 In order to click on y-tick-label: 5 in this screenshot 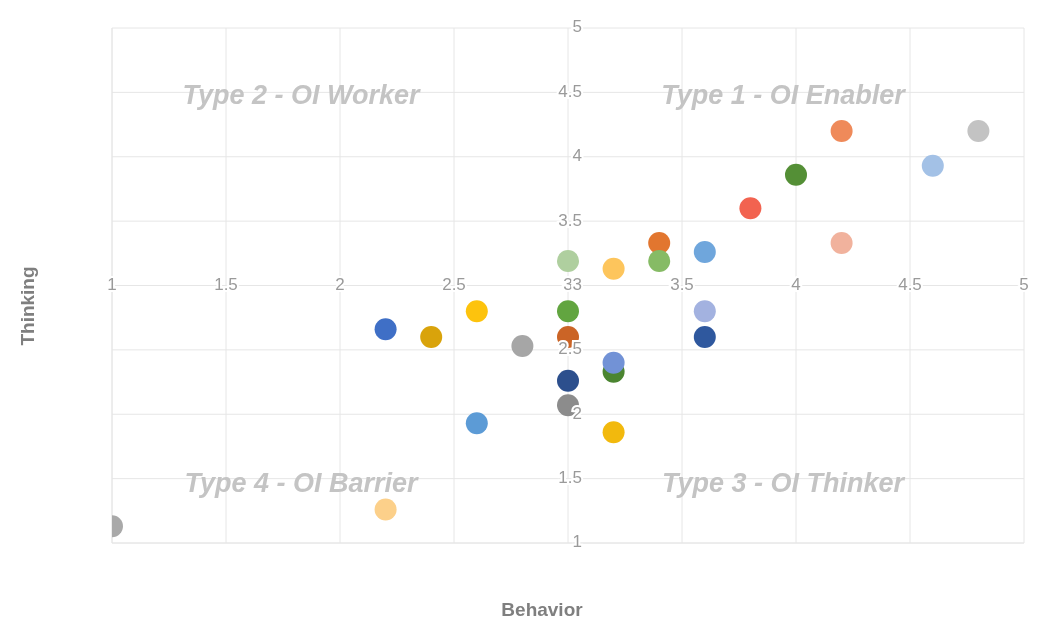, I will do `click(577, 27)`.